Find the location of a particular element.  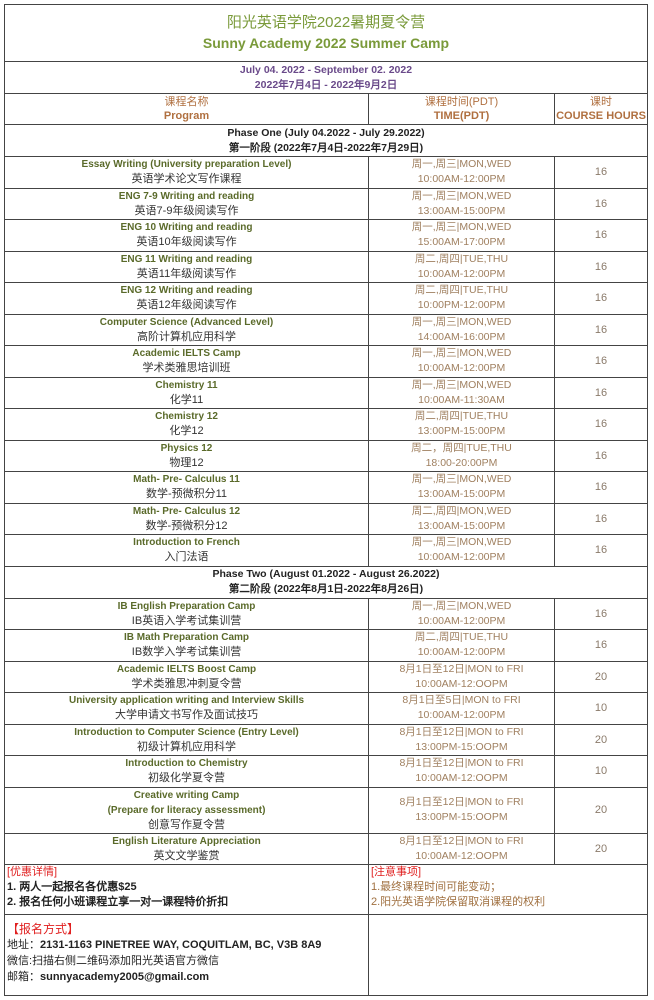

header-time-en: TIME(PDT) is located at coordinates (461, 116).